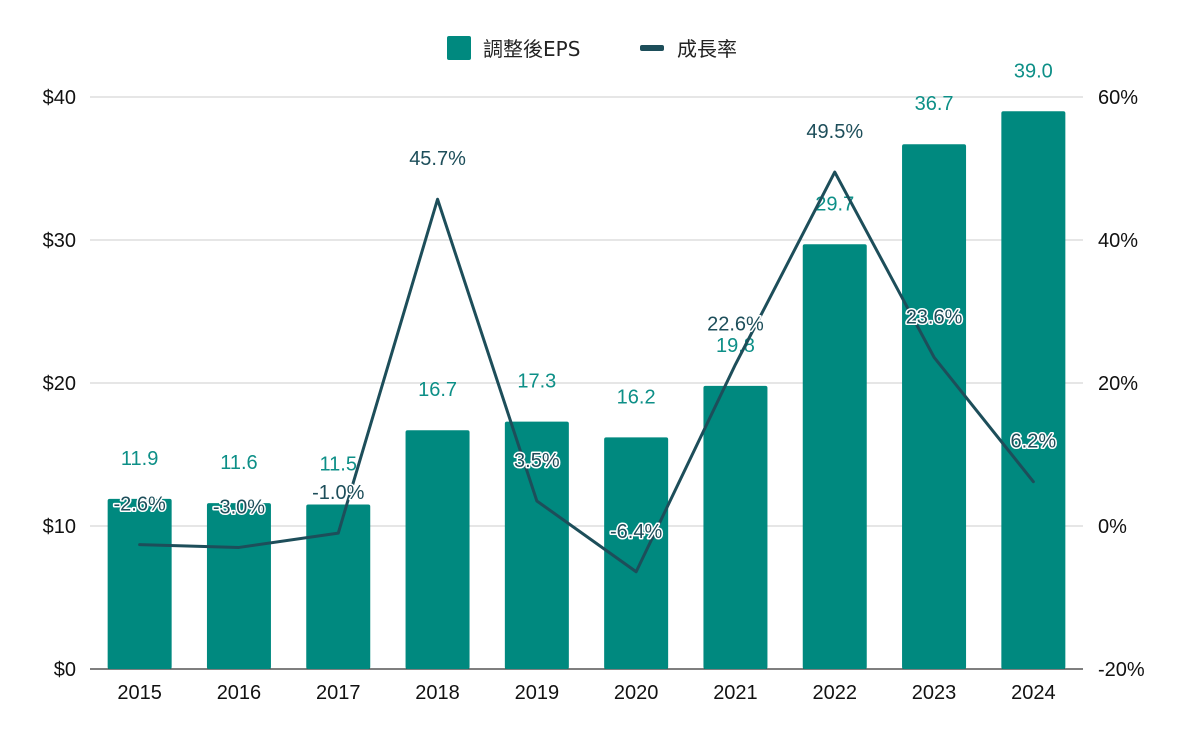 Image resolution: width=1200 pixels, height=742 pixels. What do you see at coordinates (1033, 693) in the screenshot?
I see `x-axis-tick-label: 2024` at bounding box center [1033, 693].